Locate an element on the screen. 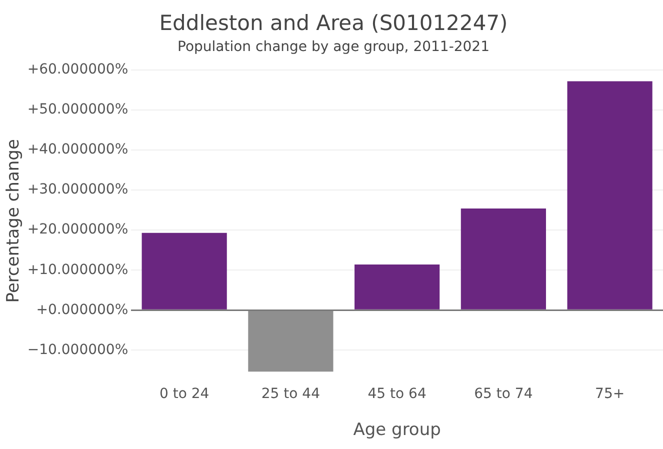 This screenshot has width=663, height=449. x-axis-title: Age group is located at coordinates (397, 430).